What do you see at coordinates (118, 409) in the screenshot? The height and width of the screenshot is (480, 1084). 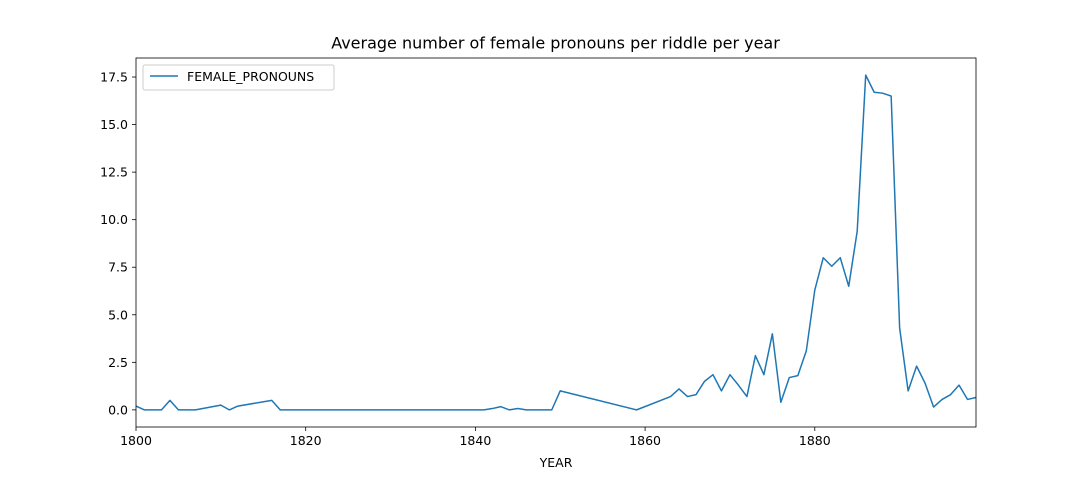 I see `y-tick-label: 0.0` at bounding box center [118, 409].